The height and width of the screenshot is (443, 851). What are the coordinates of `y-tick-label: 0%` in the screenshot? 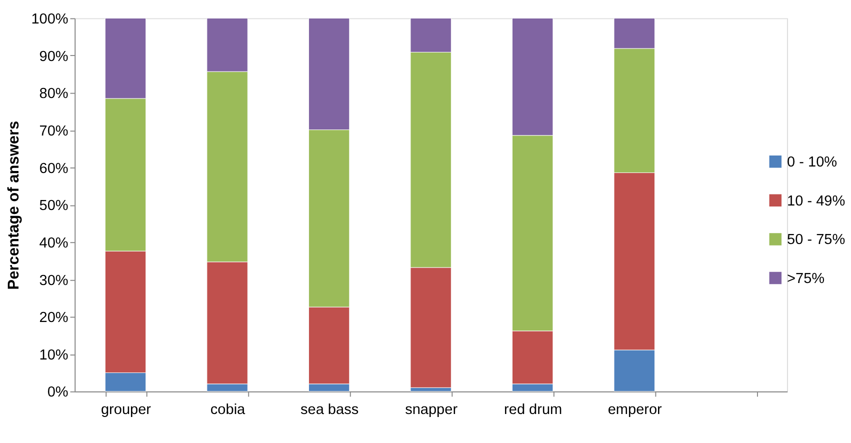 It's located at (57, 392).